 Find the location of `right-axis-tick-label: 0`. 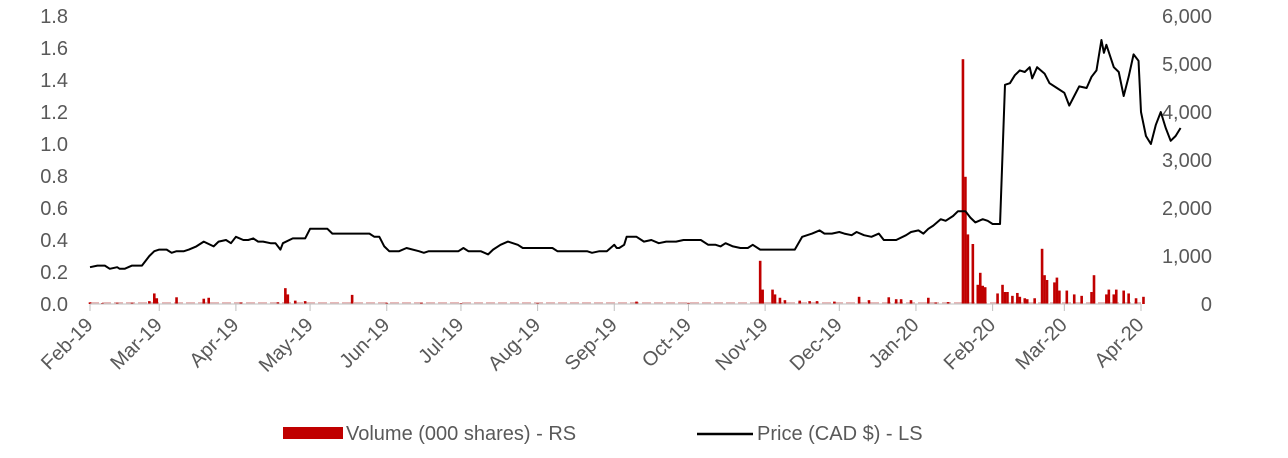

right-axis-tick-label: 0 is located at coordinates (1206, 305).